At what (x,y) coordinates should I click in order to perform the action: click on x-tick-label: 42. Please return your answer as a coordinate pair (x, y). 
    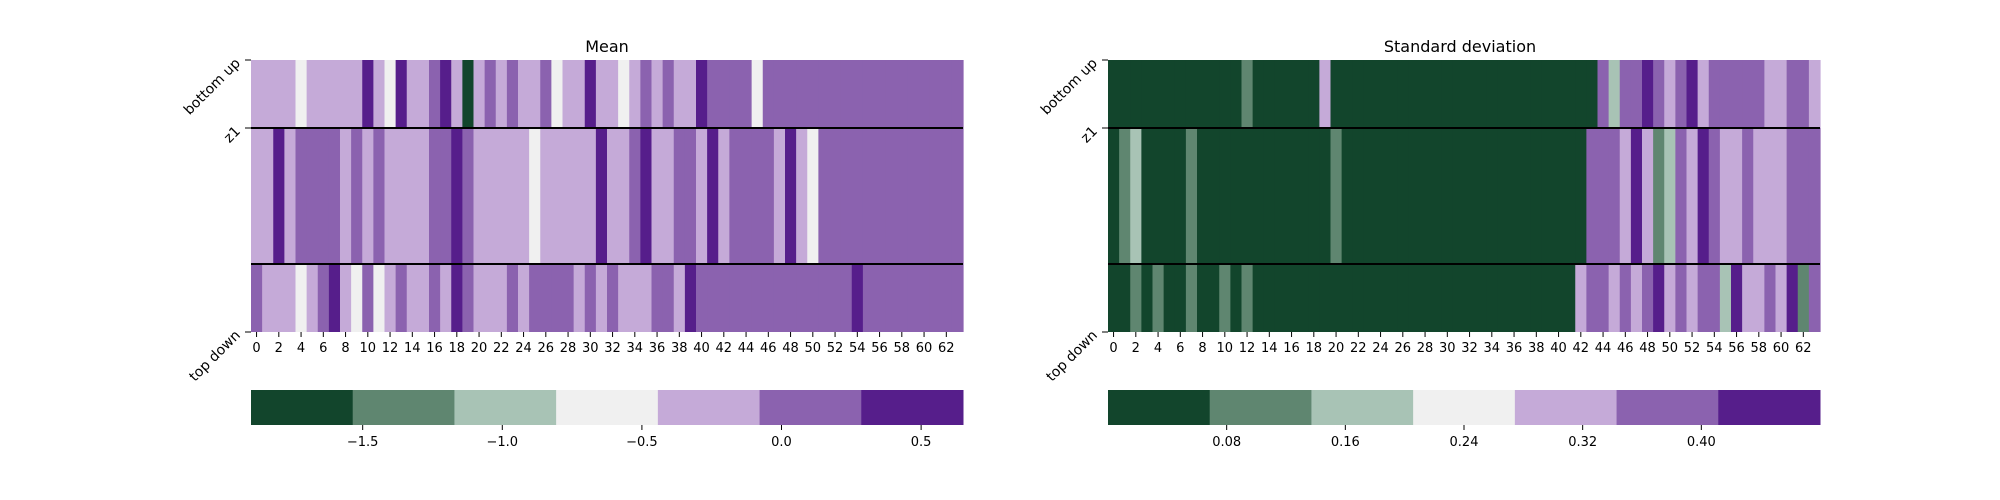
    Looking at the image, I should click on (724, 348).